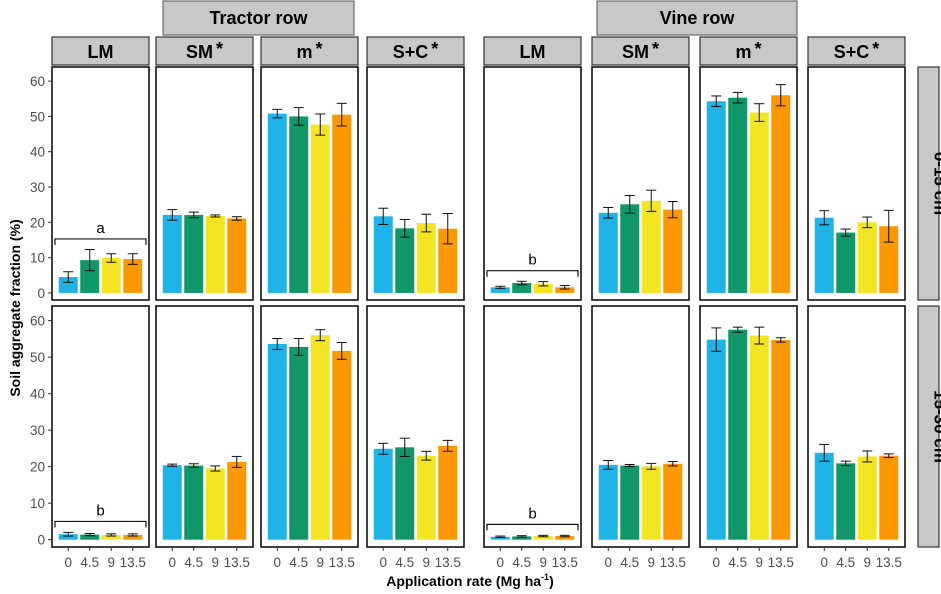  What do you see at coordinates (37, 430) in the screenshot?
I see `y-tick-label: 30` at bounding box center [37, 430].